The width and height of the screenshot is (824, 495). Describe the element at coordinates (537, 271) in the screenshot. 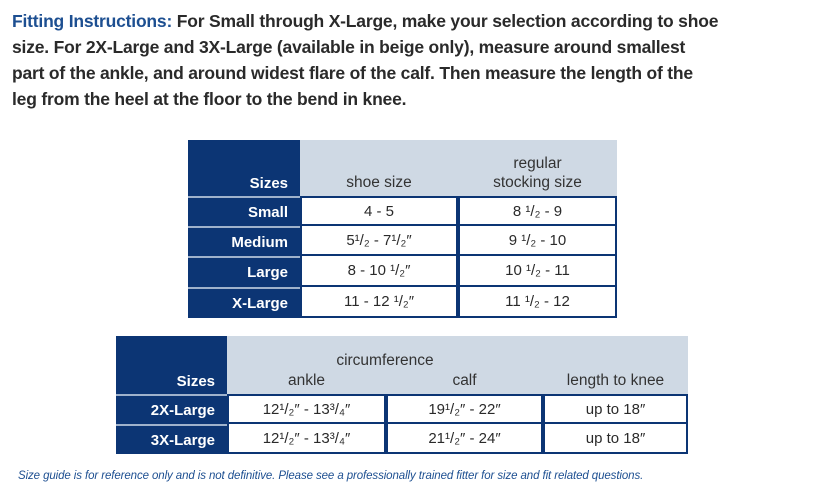

I see `stocking-size-cell: 10 ¹/₂ - 11` at that location.